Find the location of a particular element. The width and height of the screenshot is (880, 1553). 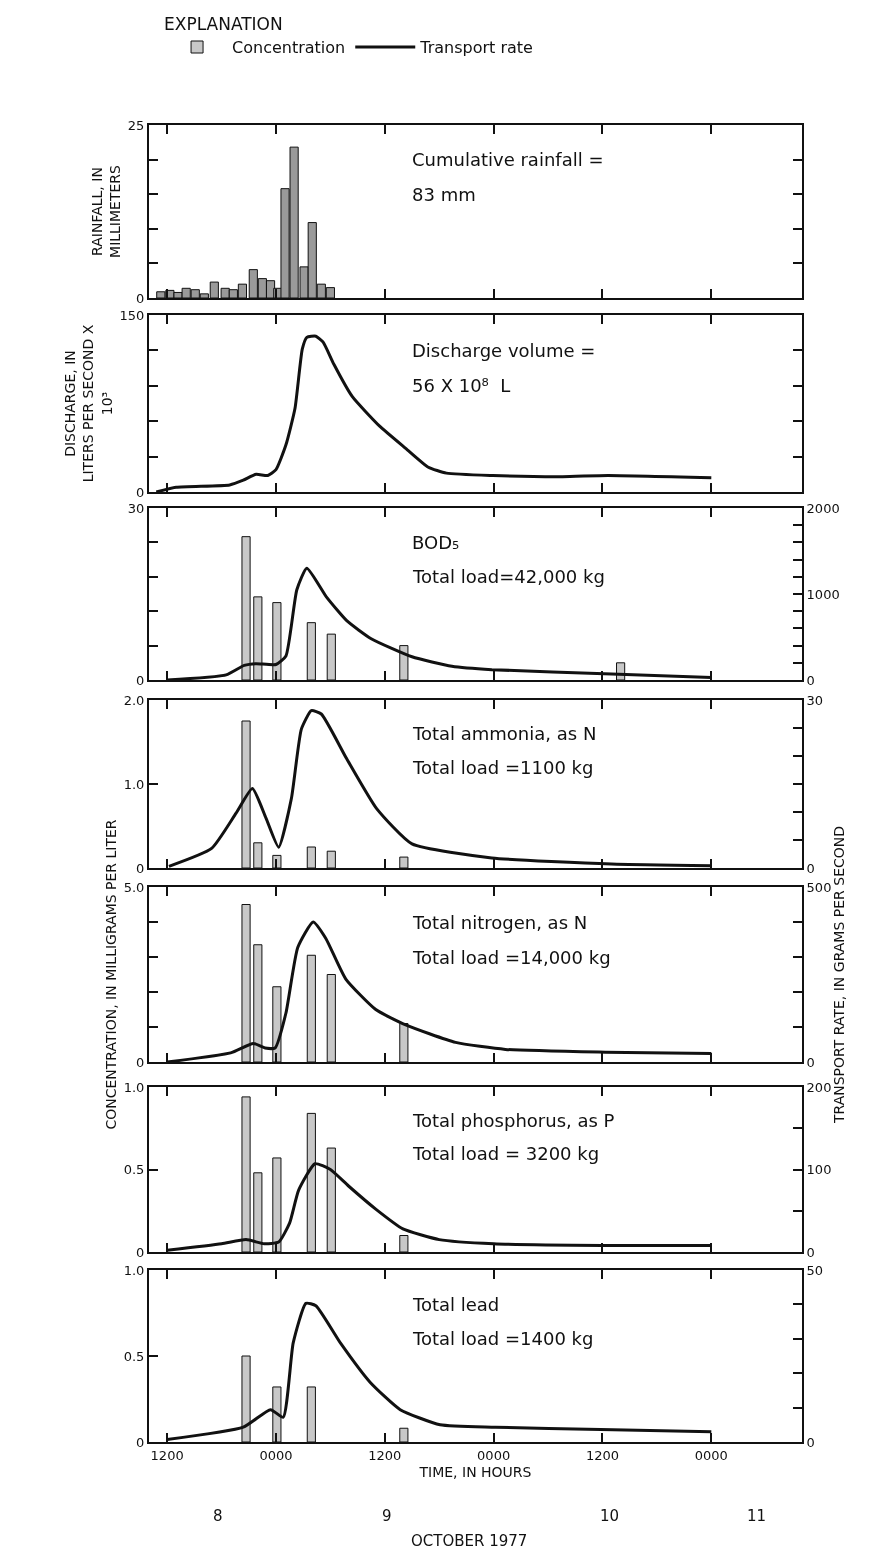

y-tick-label: 2.0 is located at coordinates (134, 700).